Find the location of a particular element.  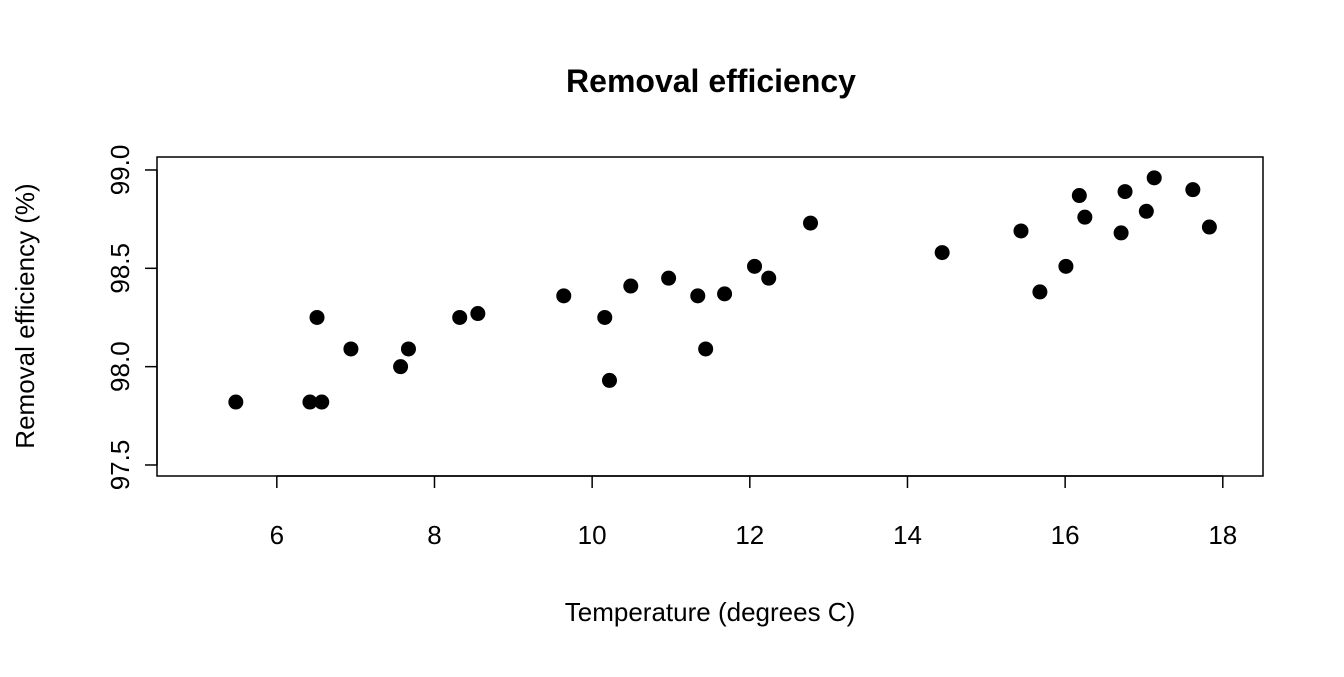

y-tick-label: 98.5 is located at coordinates (120, 268).